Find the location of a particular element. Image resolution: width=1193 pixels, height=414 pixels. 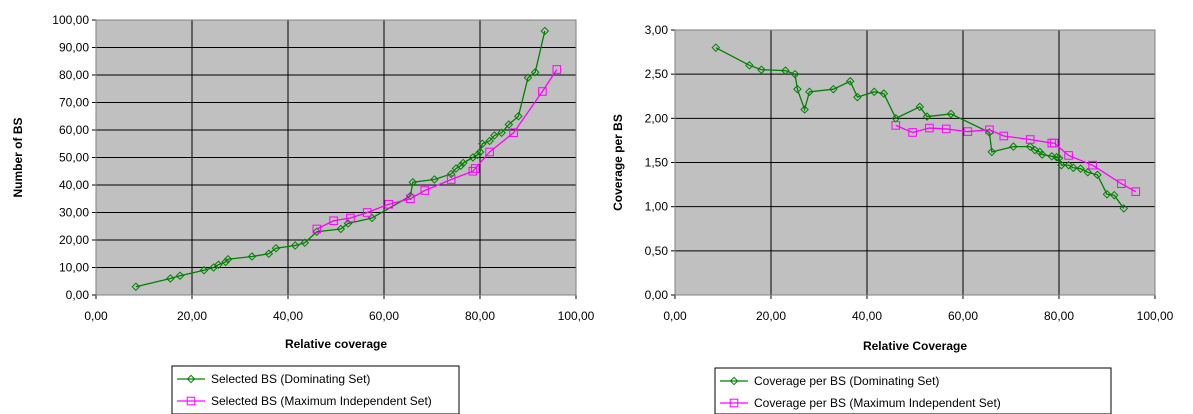

legend-label: Selected BS (Maximum Independent Set) is located at coordinates (321, 401).